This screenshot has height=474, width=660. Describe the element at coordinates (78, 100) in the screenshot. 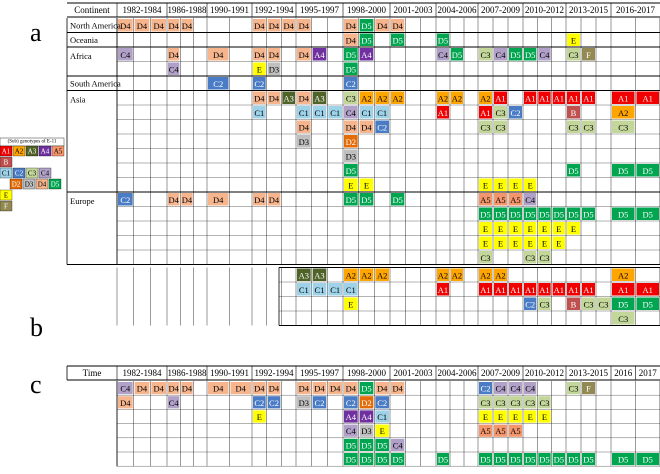

I see `continent-label: Asia` at that location.